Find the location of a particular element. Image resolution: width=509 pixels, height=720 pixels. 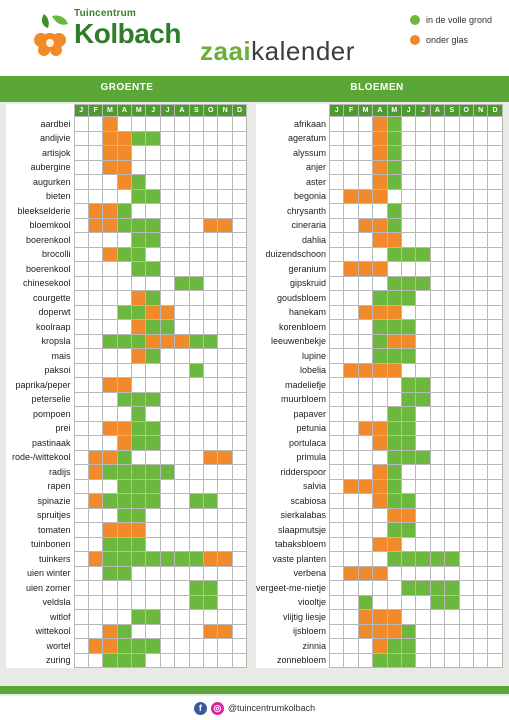

month-header: J is located at coordinates (337, 110).